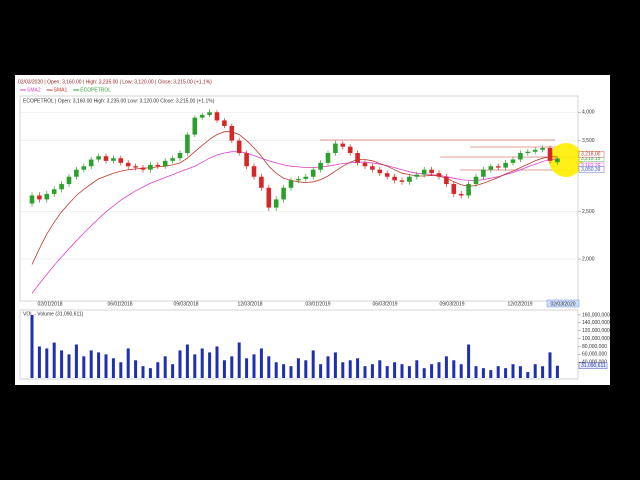 This screenshot has height=480, width=640. Describe the element at coordinates (53, 314) in the screenshot. I see `volume-label: VOL - Volume (31,090,611)` at that location.